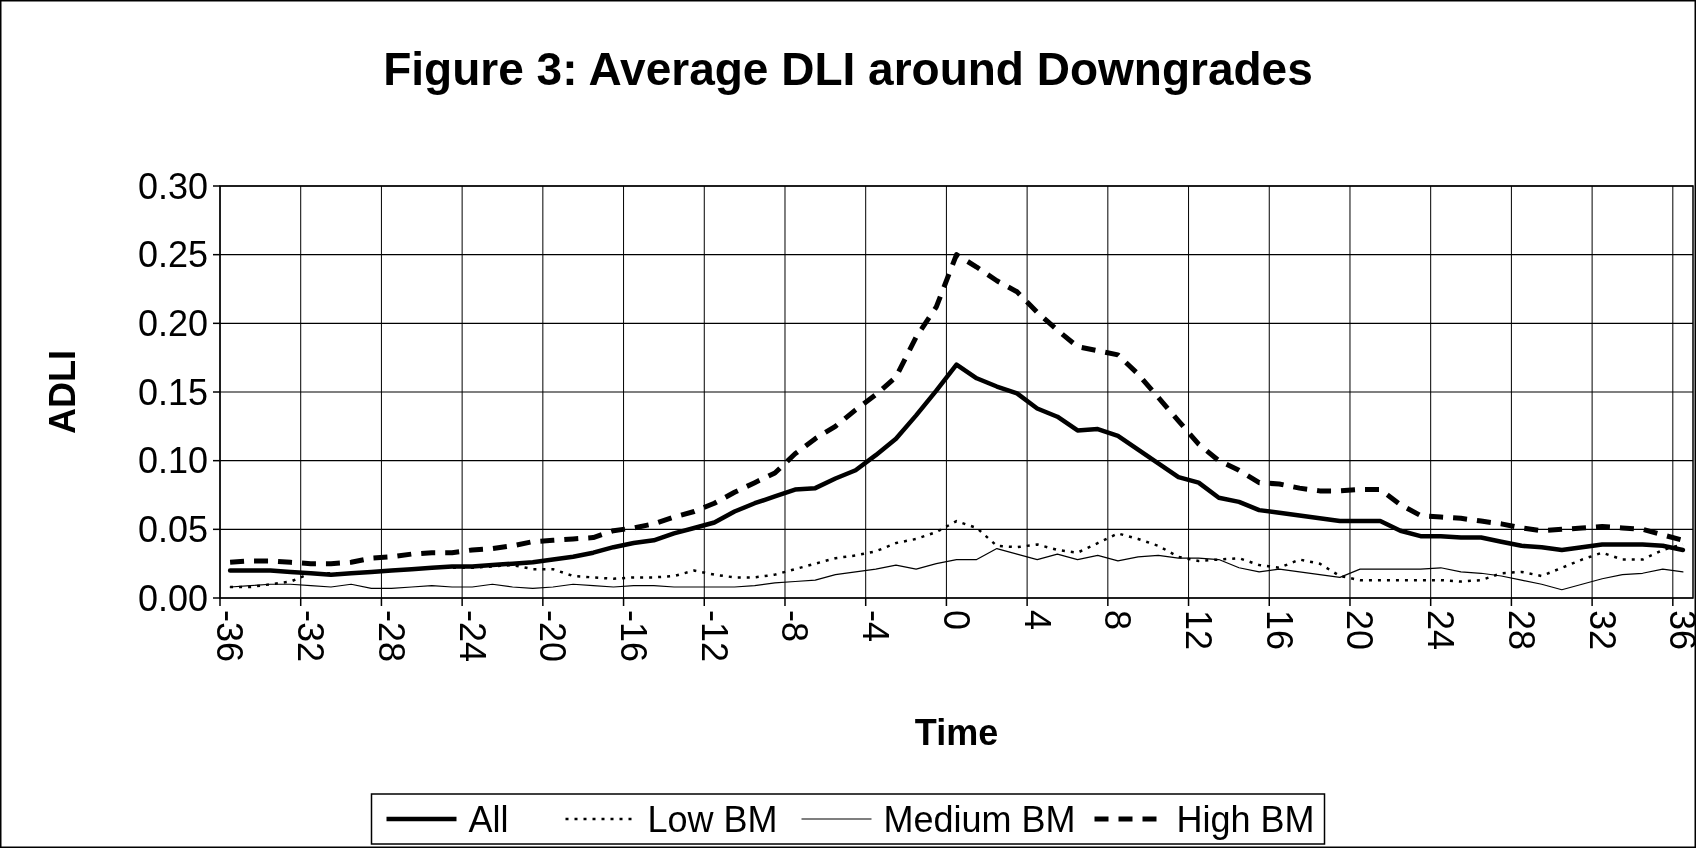 The width and height of the screenshot is (1696, 848). Describe the element at coordinates (391, 636) in the screenshot. I see `x-tick-label: -28` at that location.